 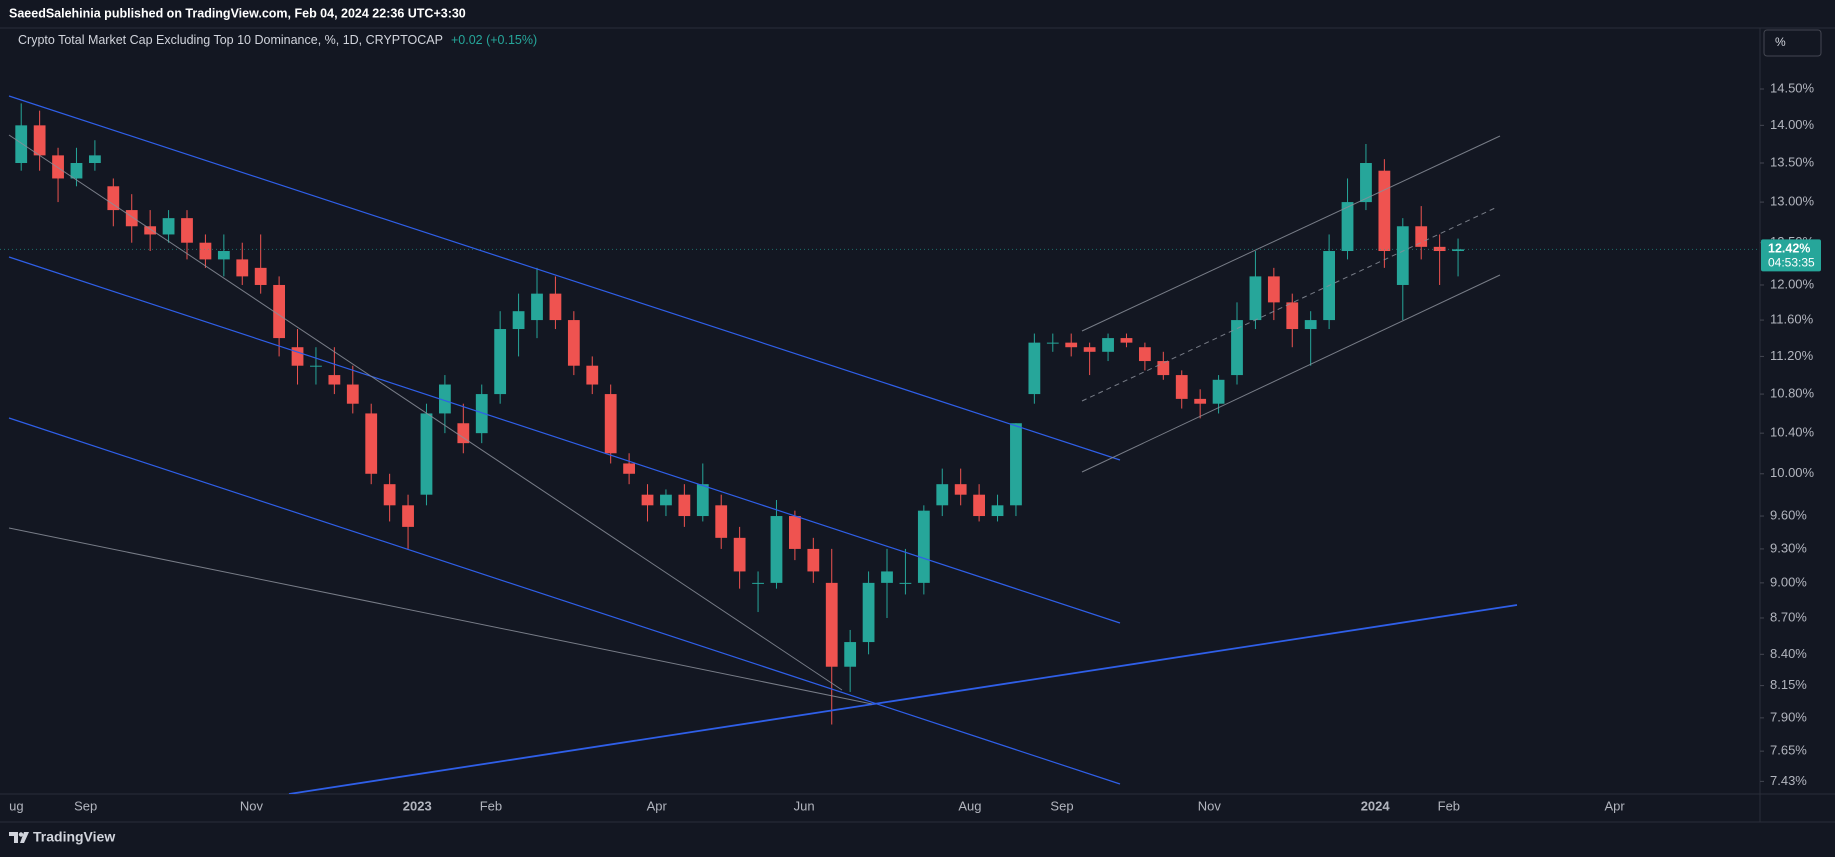 What do you see at coordinates (491, 805) in the screenshot?
I see `x-tick-label: Feb` at bounding box center [491, 805].